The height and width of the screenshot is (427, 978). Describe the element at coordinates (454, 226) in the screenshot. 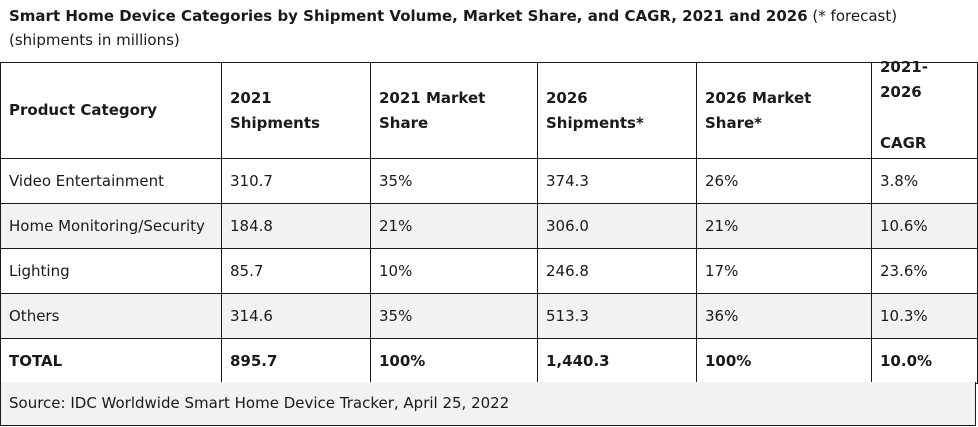

I see `cell-share2021: 21%` at that location.